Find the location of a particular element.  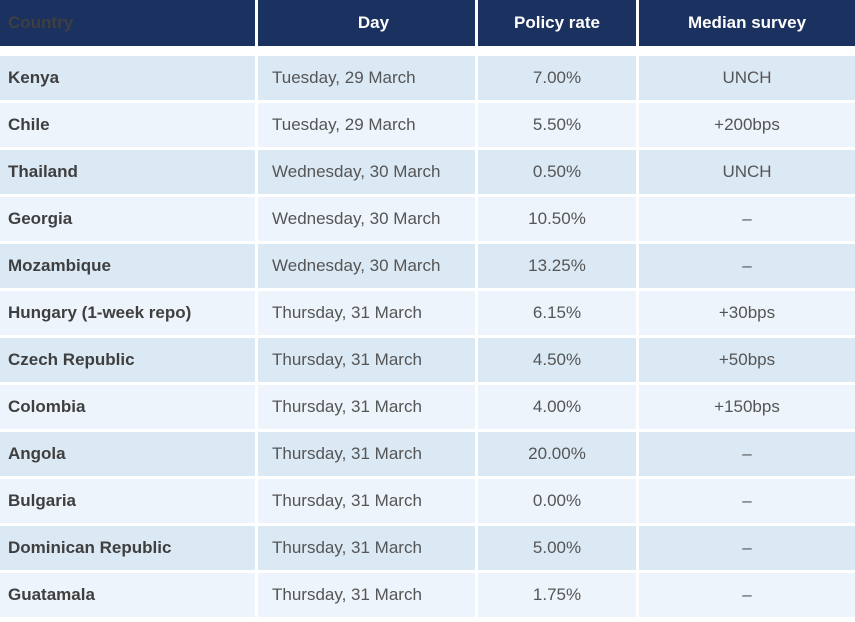

median-survey-cell: +150bps is located at coordinates (747, 407).